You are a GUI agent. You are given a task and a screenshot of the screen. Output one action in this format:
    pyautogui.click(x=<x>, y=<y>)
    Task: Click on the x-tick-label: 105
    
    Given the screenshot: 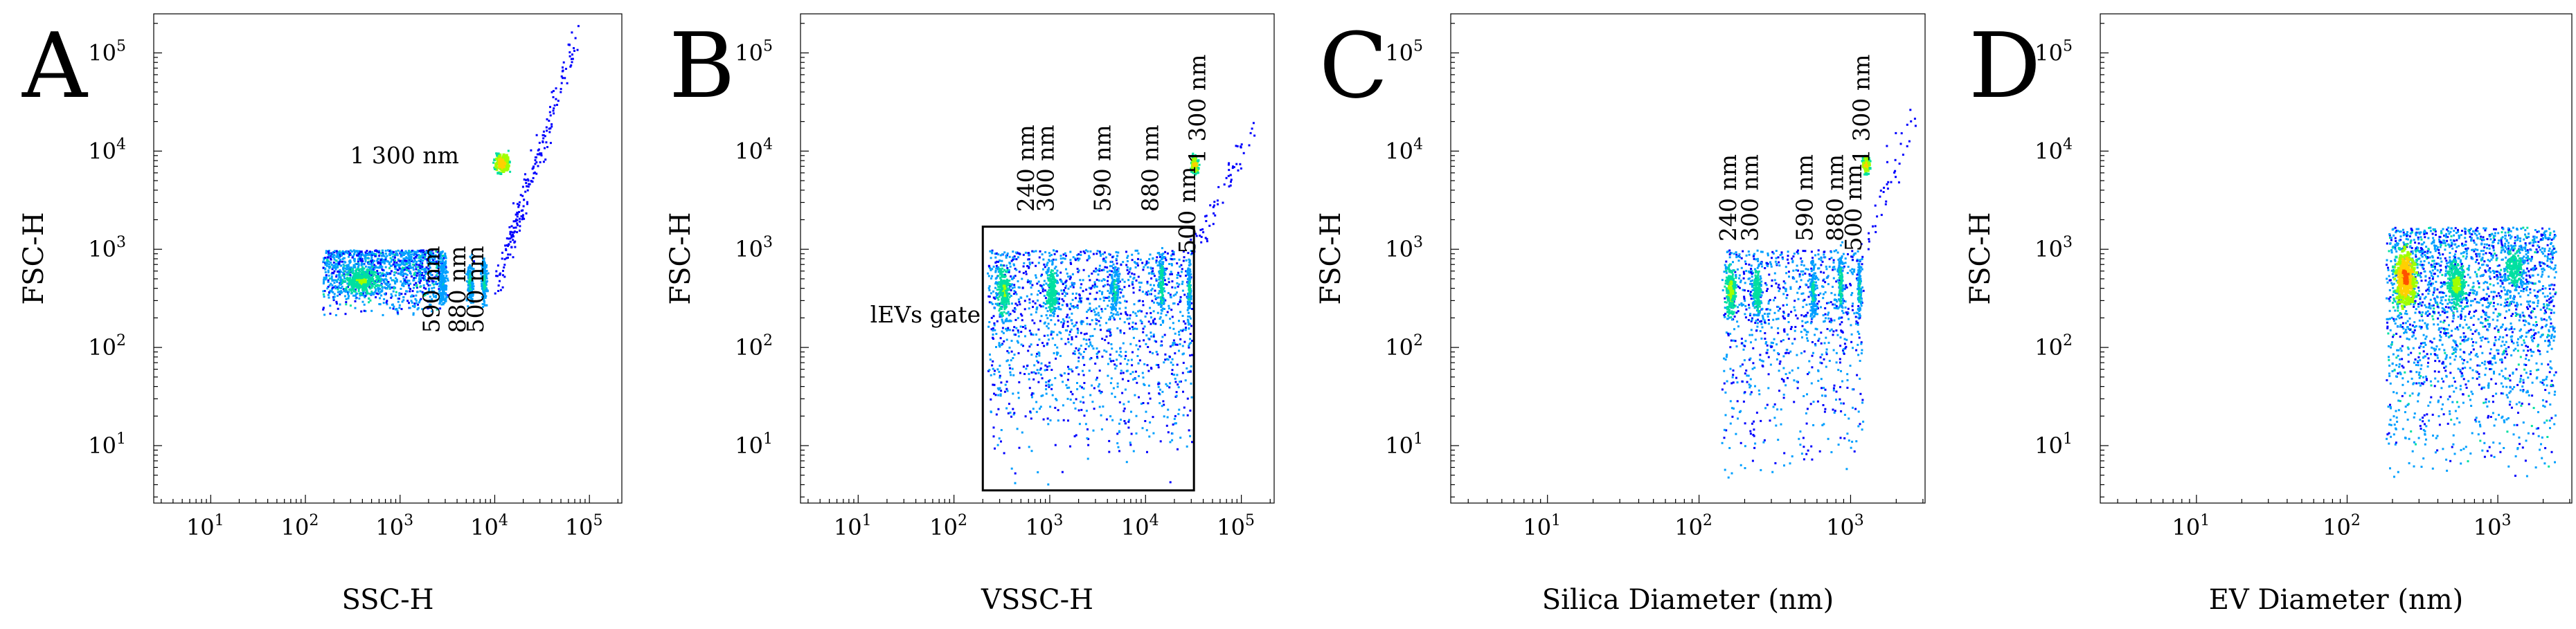 What is the action you would take?
    pyautogui.click(x=584, y=526)
    